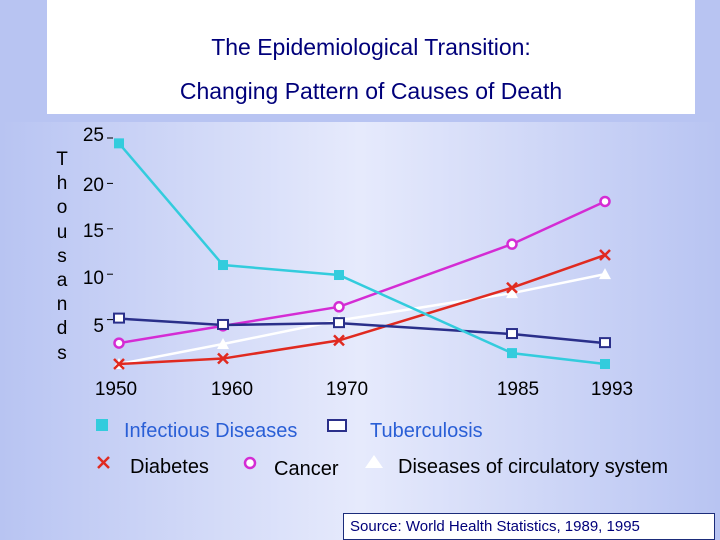 The width and height of the screenshot is (720, 540). Describe the element at coordinates (119, 318) in the screenshot. I see `point-tuberculosis-1950` at that location.